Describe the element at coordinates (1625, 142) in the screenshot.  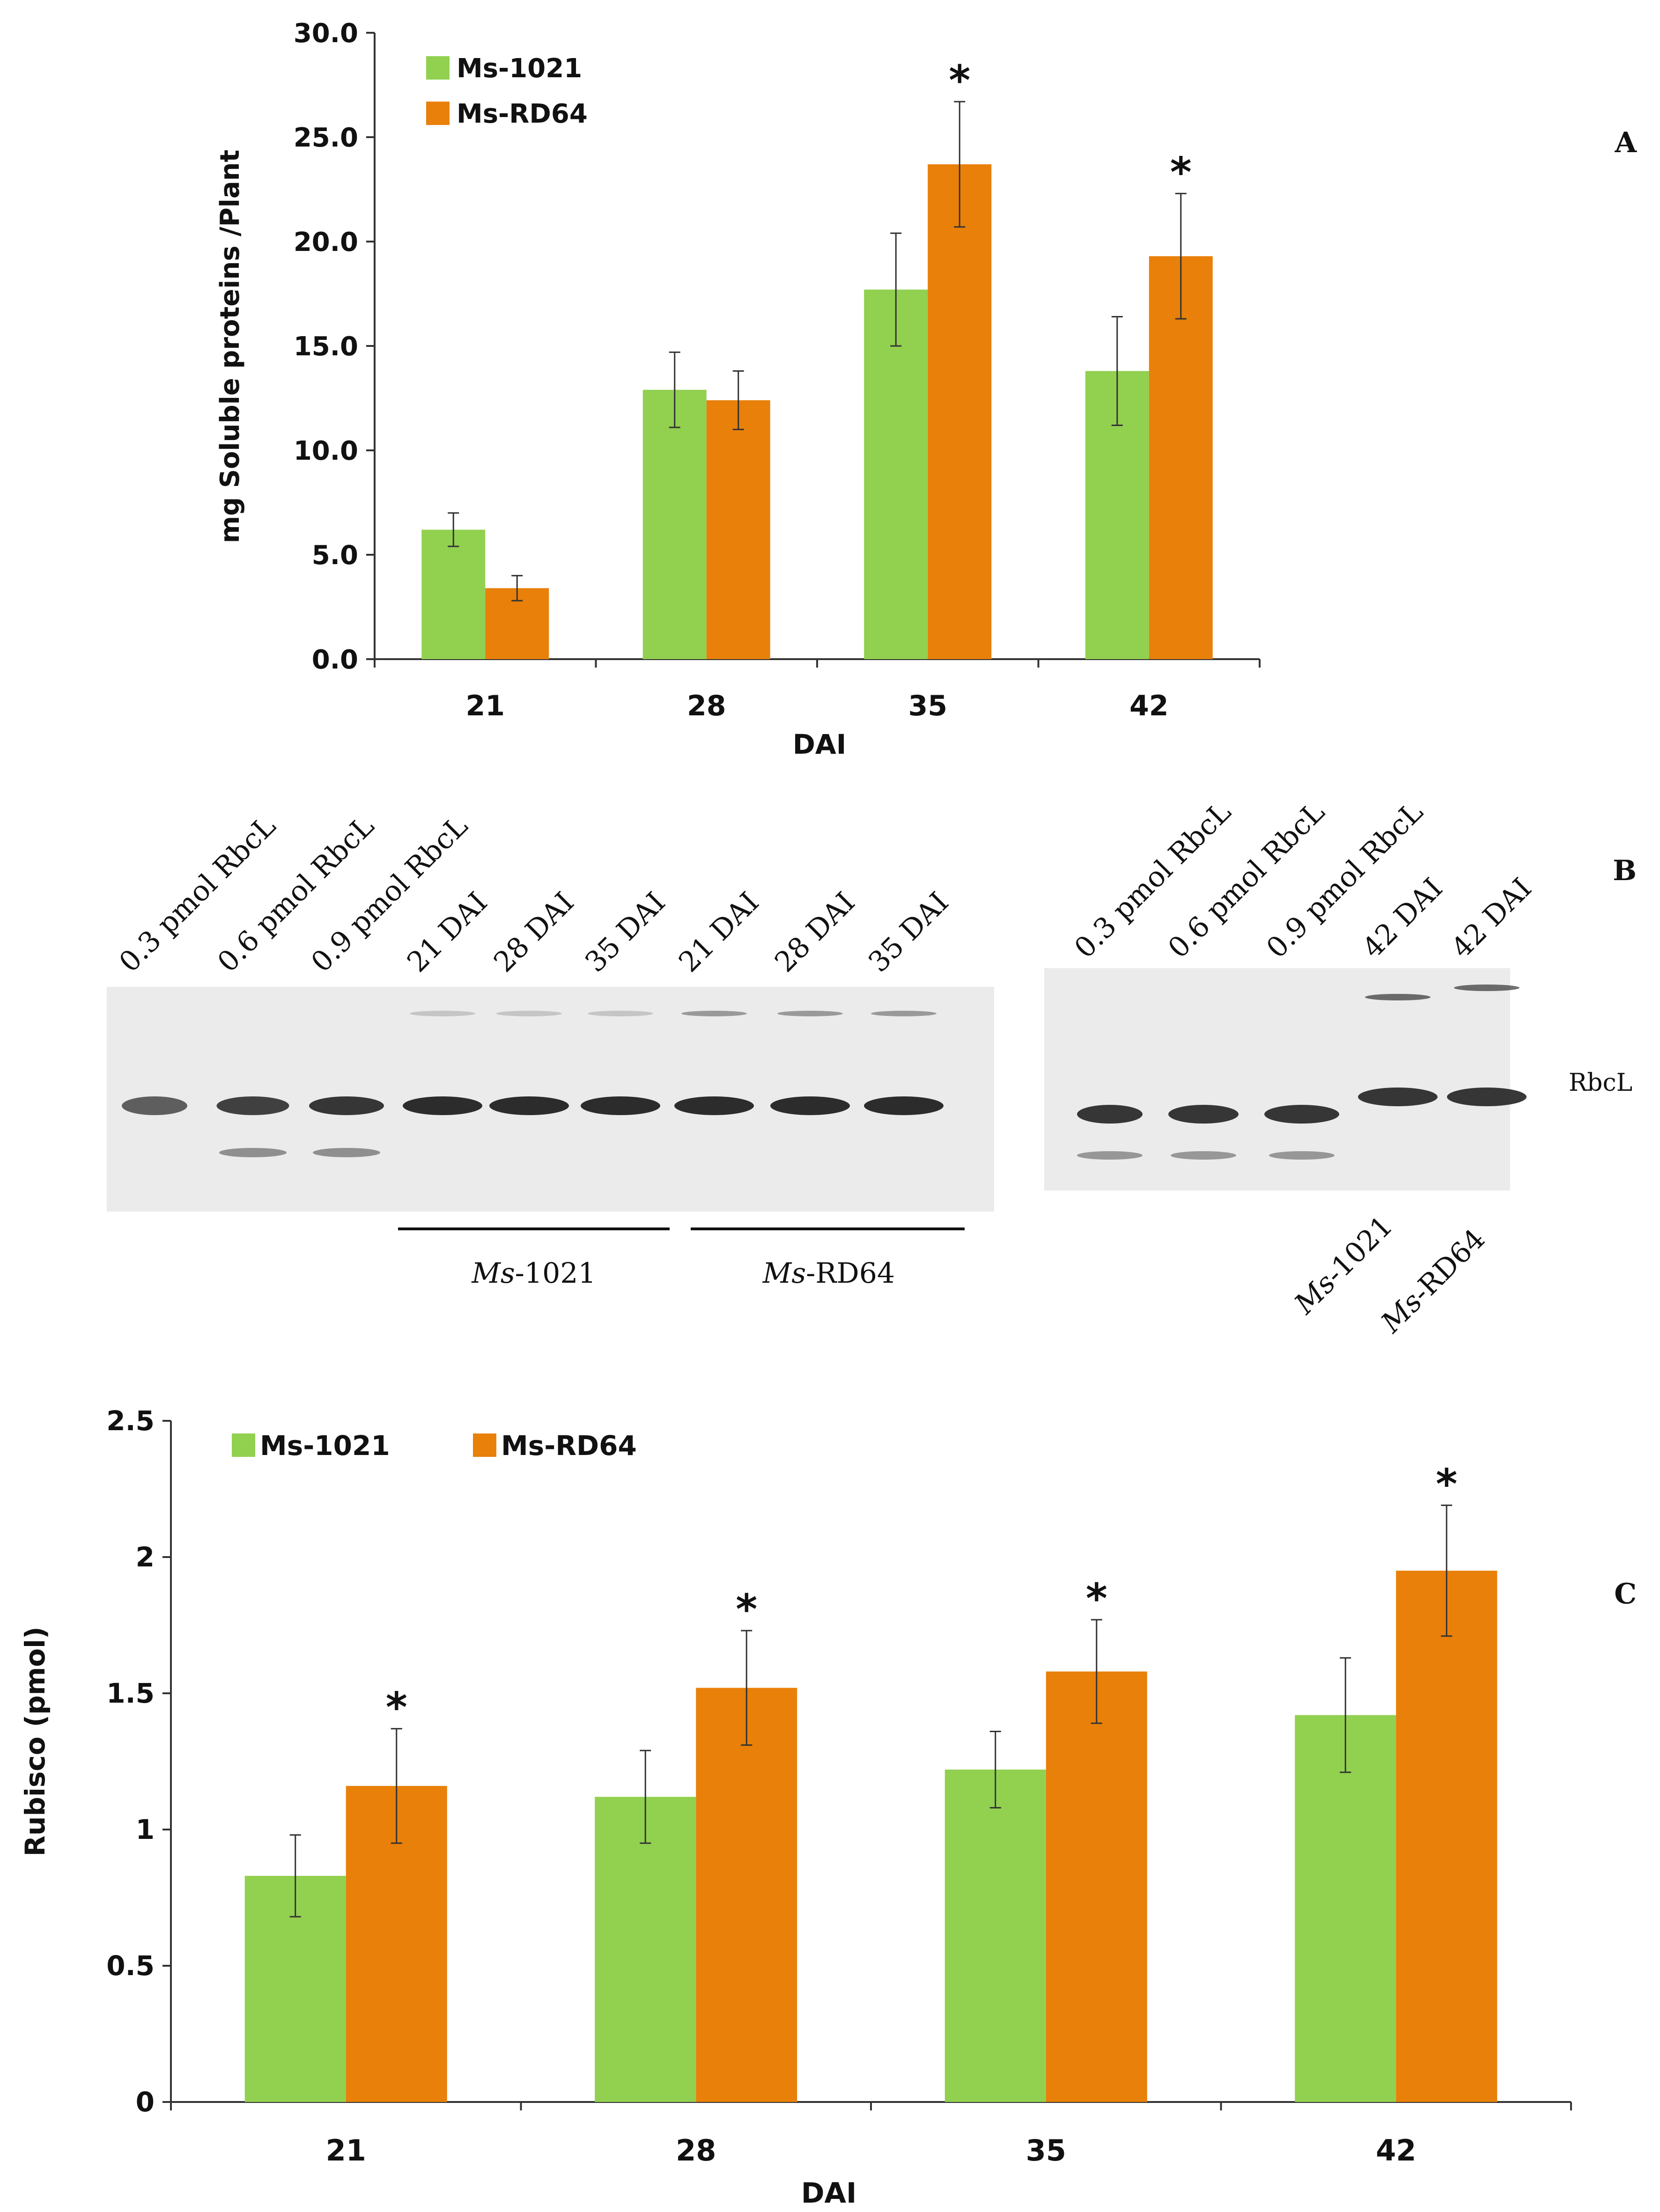
I see `panel-a-letter: A` at that location.